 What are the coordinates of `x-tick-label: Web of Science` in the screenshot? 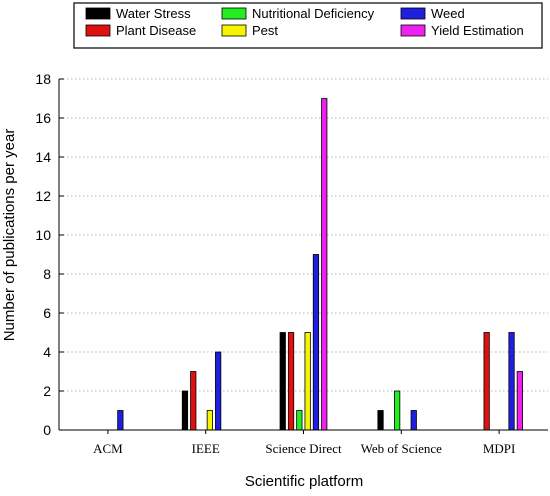 It's located at (401, 448).